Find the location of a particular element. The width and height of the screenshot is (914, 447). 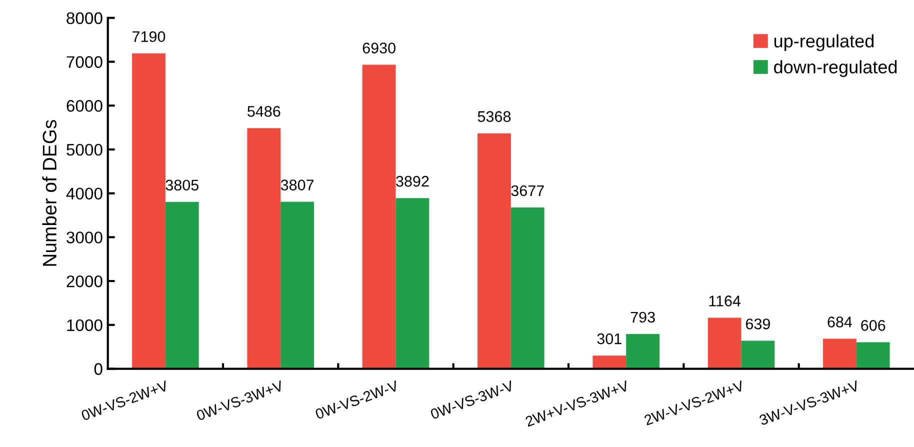

data-label: 5486 is located at coordinates (264, 111).